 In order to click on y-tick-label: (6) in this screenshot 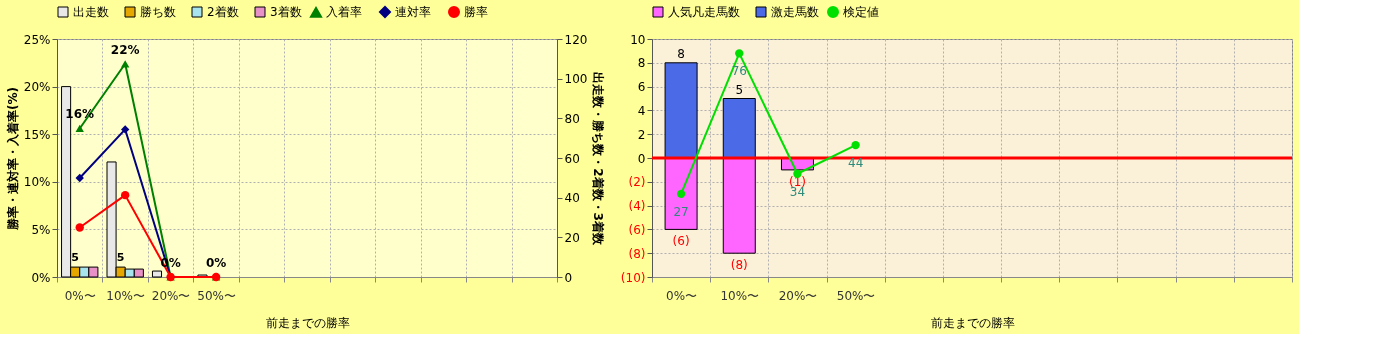, I will do `click(637, 229)`.